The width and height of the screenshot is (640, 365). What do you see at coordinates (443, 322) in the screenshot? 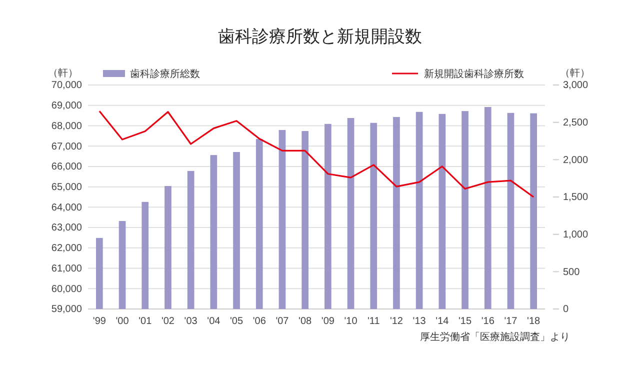
I see `x-tick-label: '14` at bounding box center [443, 322].